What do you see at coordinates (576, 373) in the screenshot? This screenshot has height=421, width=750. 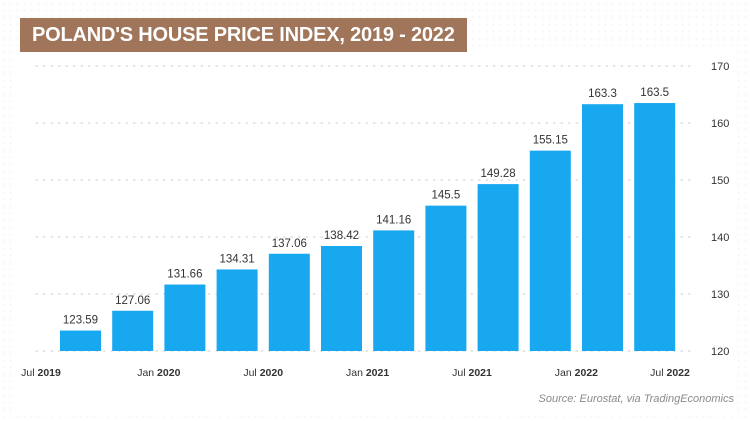 I see `x-tick-label: Jan 2022` at bounding box center [576, 373].